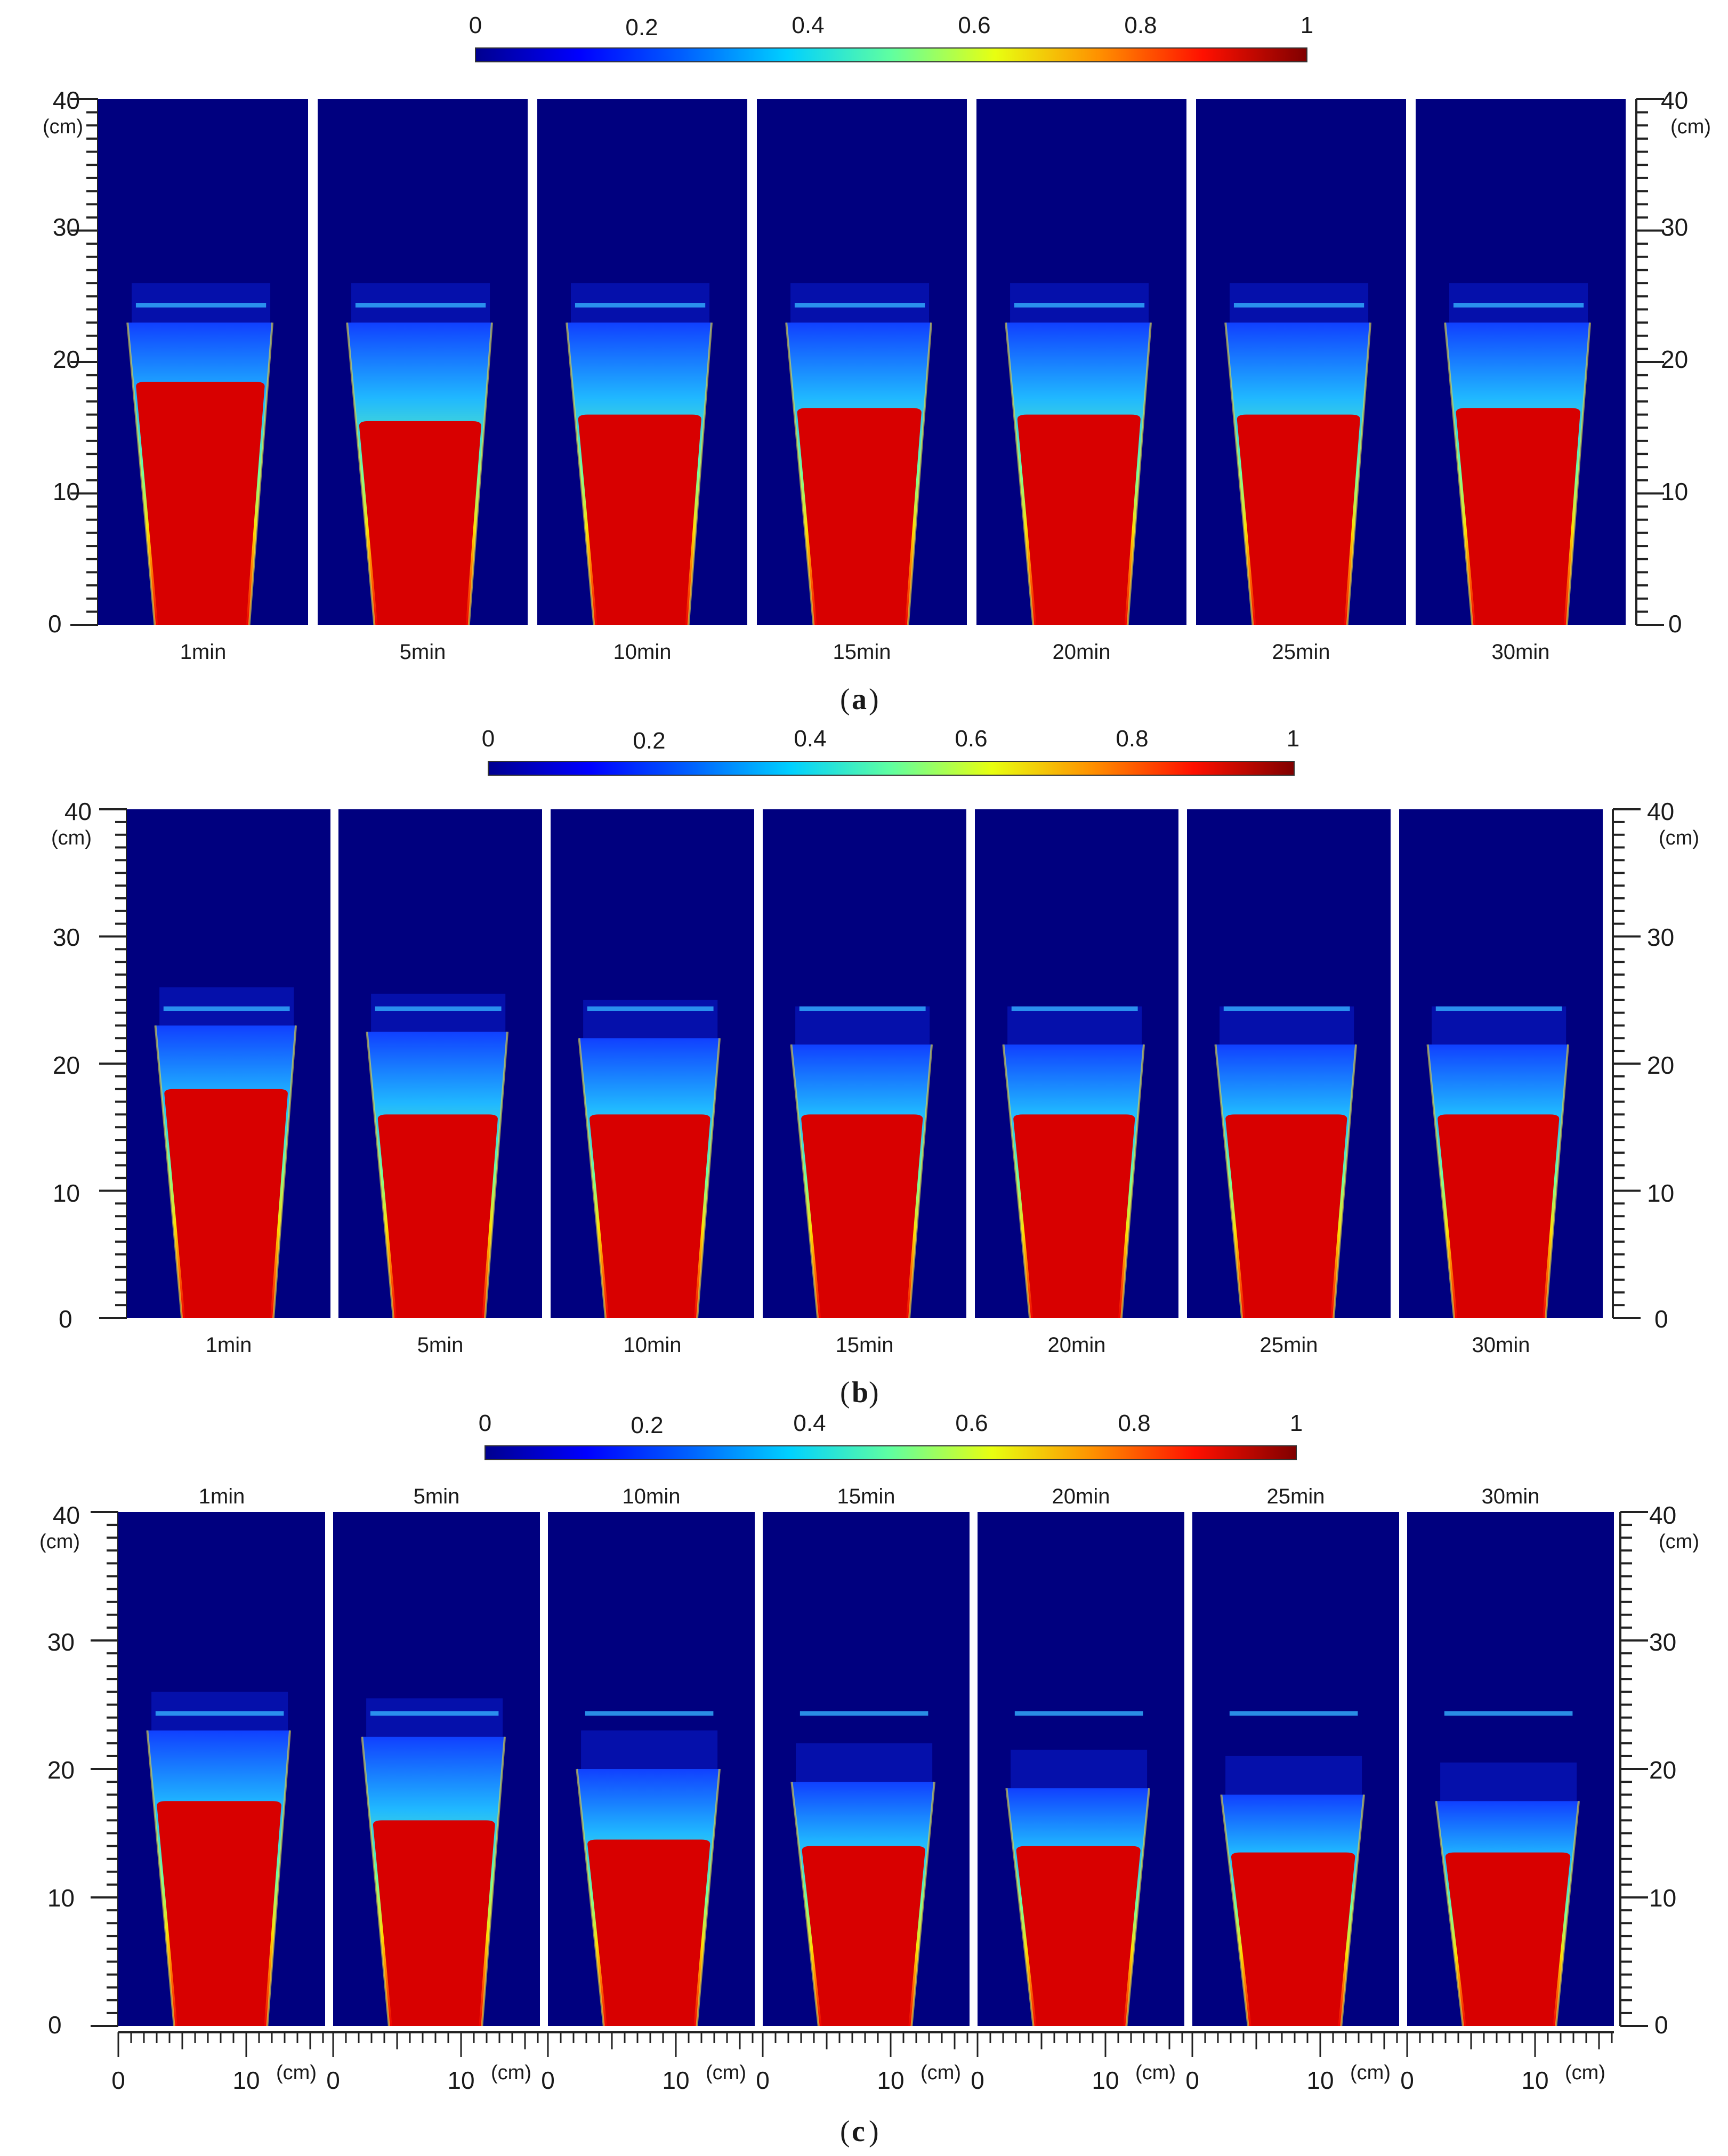 Image resolution: width=1728 pixels, height=2156 pixels. I want to click on time-label: 5min, so click(440, 1345).